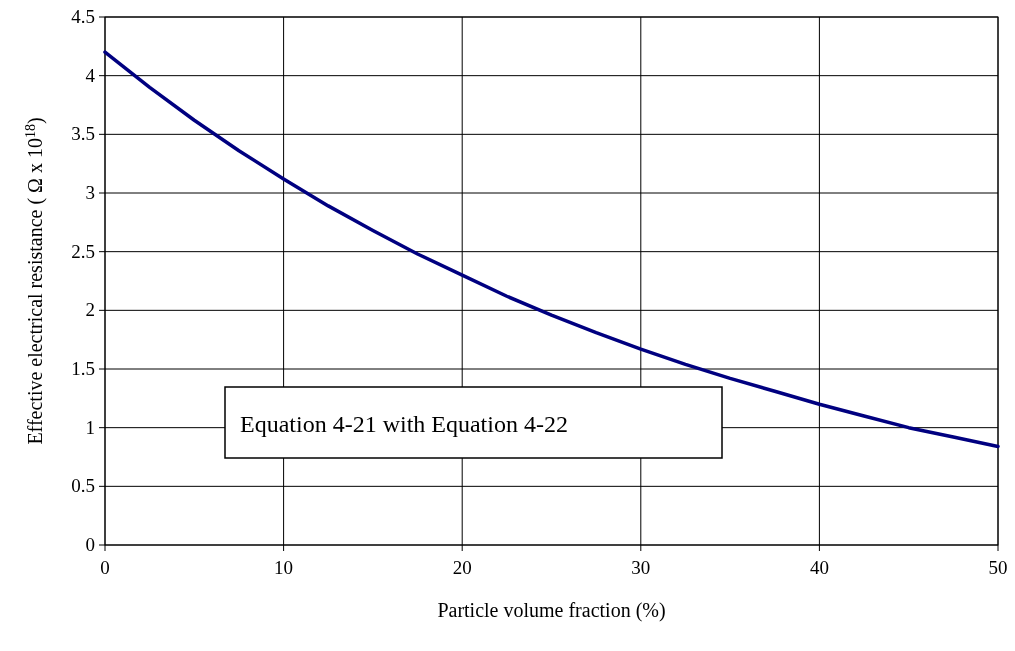 Image resolution: width=1015 pixels, height=651 pixels. What do you see at coordinates (404, 424) in the screenshot?
I see `annotation: Equation 4-21 with Equation 4-22` at bounding box center [404, 424].